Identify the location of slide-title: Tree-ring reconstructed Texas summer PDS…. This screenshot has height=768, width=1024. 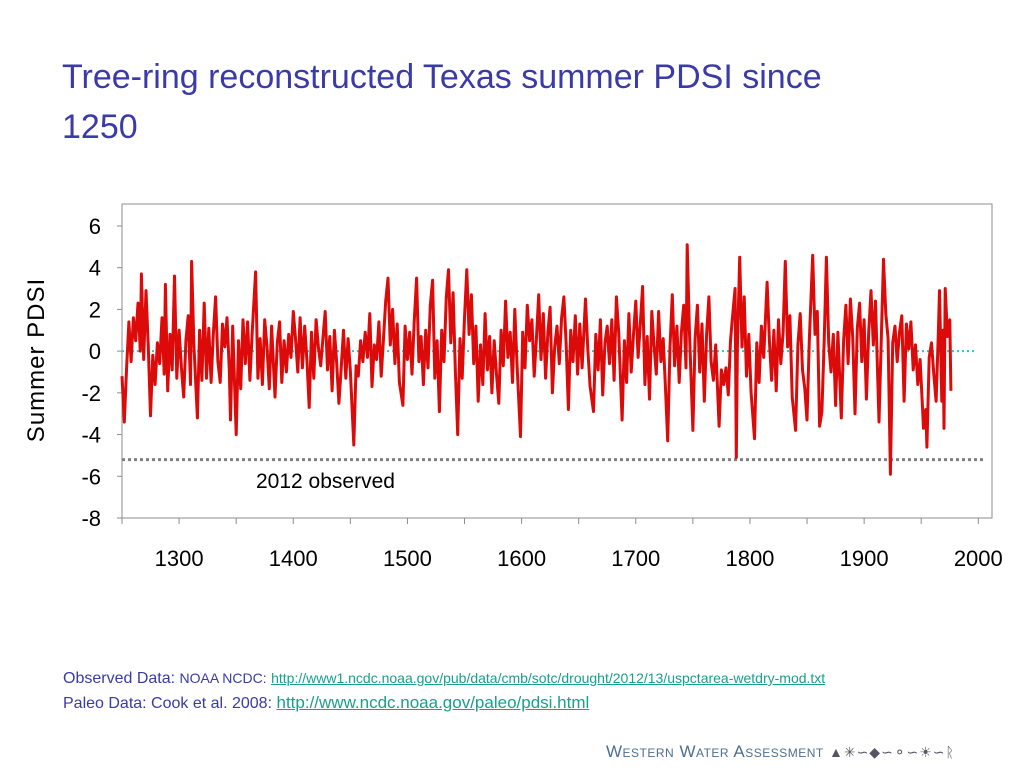
(442, 102).